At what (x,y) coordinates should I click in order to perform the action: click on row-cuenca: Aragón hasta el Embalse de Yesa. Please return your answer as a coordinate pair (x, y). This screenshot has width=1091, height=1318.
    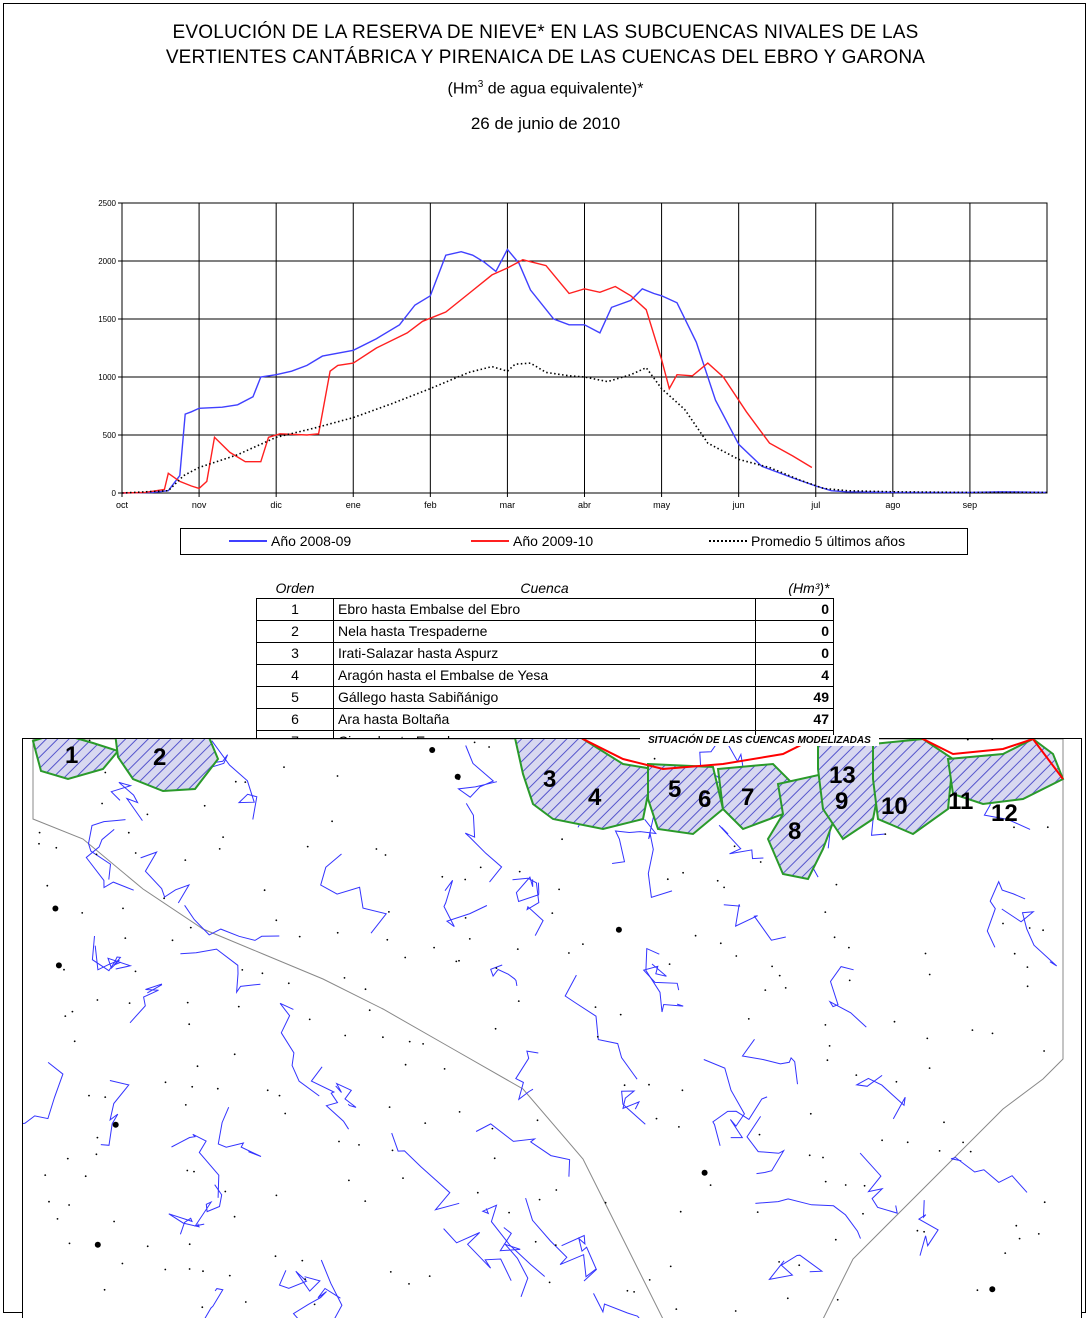
    Looking at the image, I should click on (544, 675).